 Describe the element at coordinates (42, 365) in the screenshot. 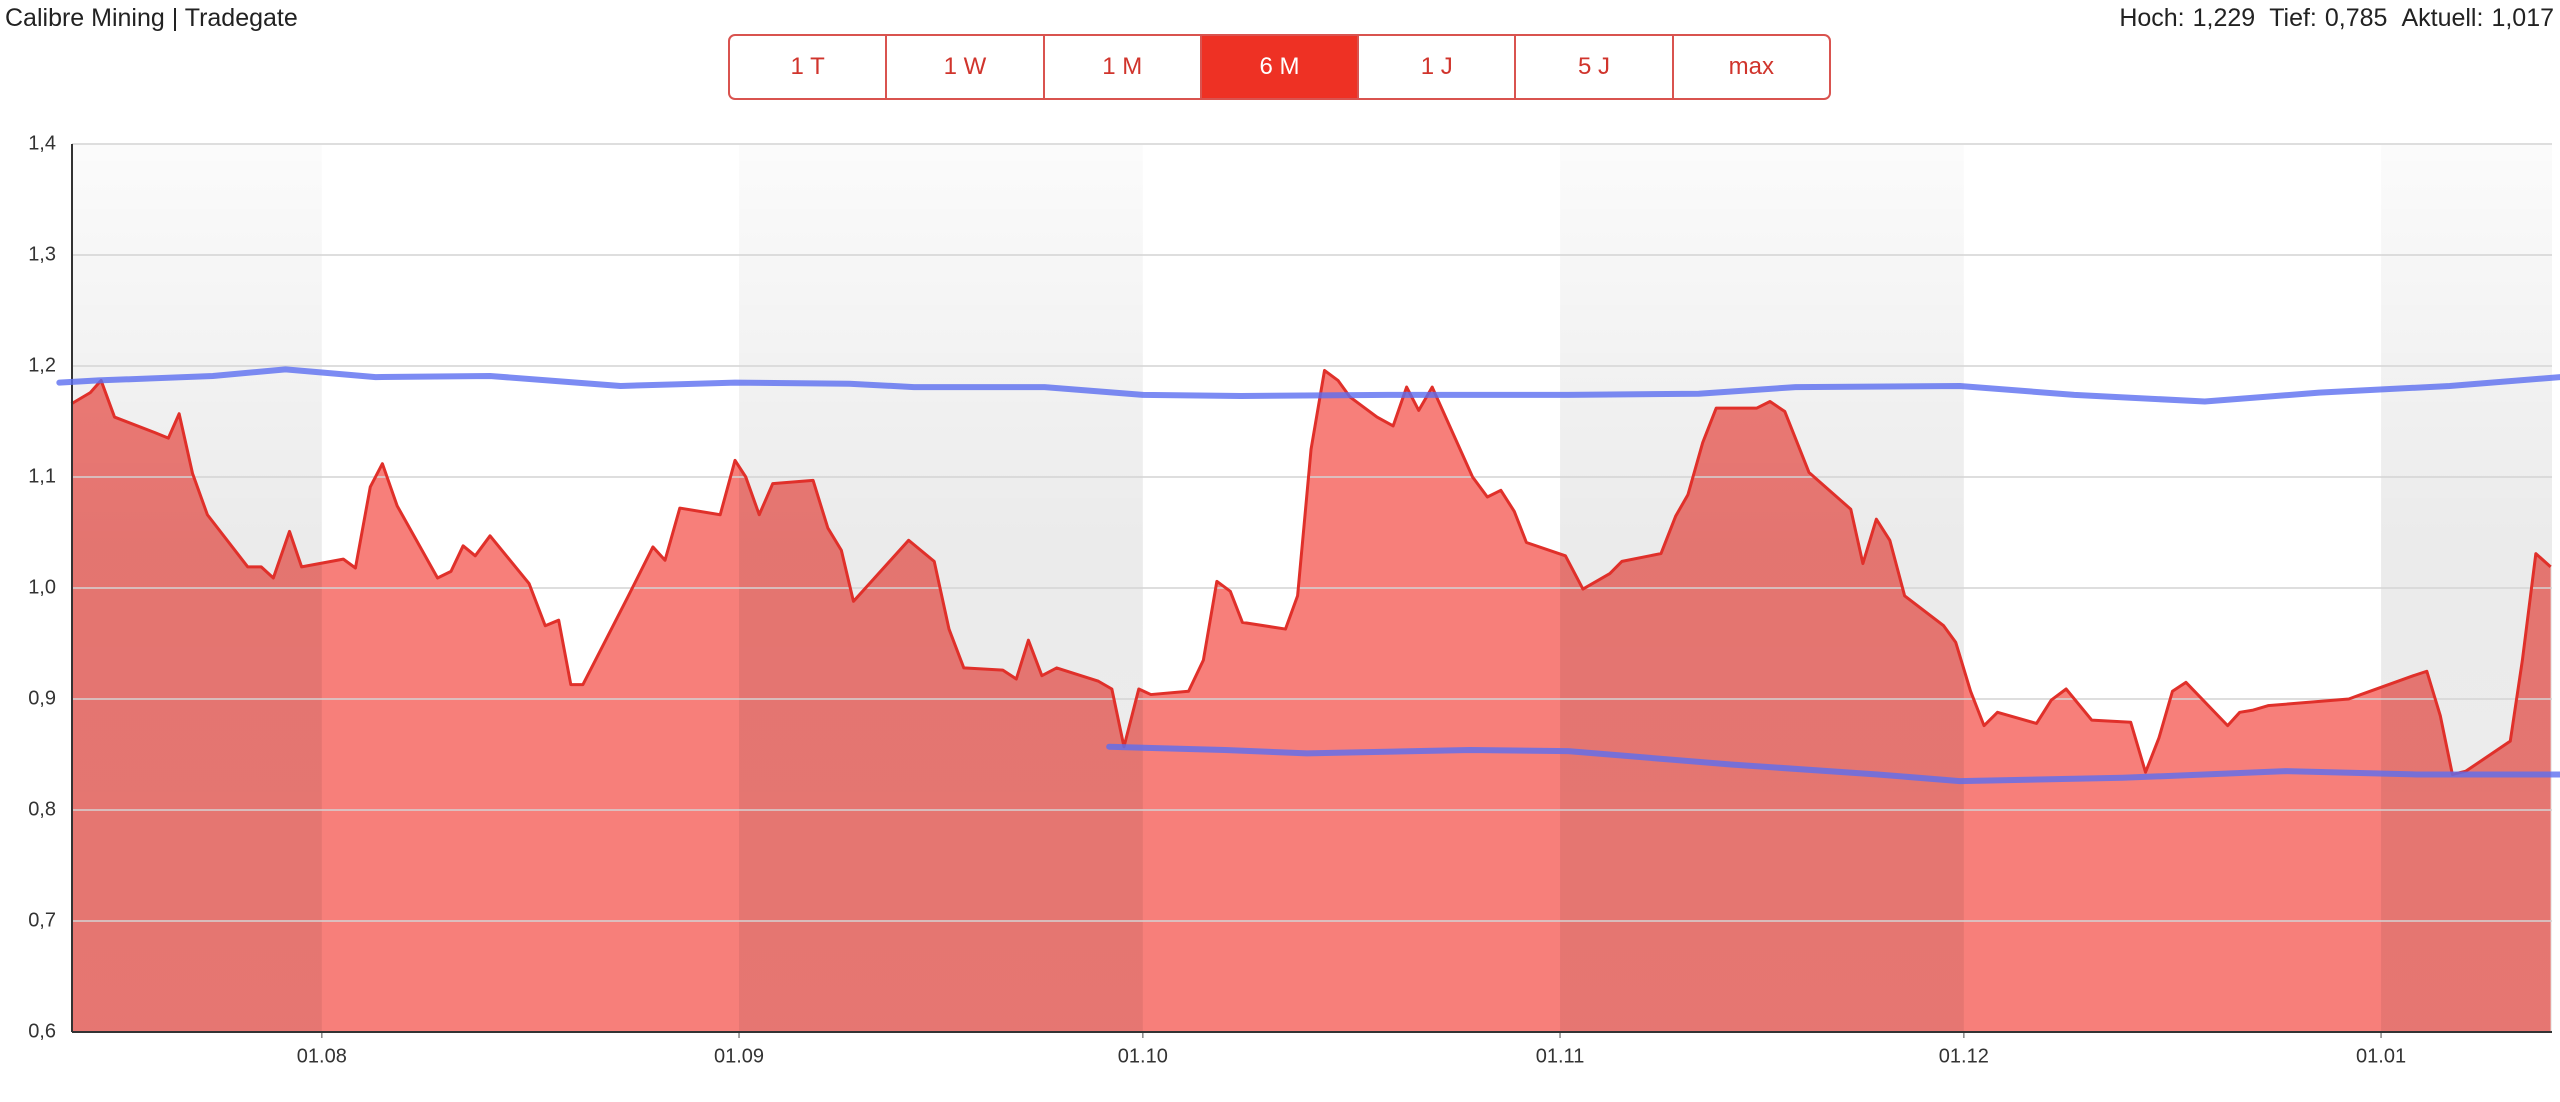

I see `y-tick-label: 1,2` at that location.